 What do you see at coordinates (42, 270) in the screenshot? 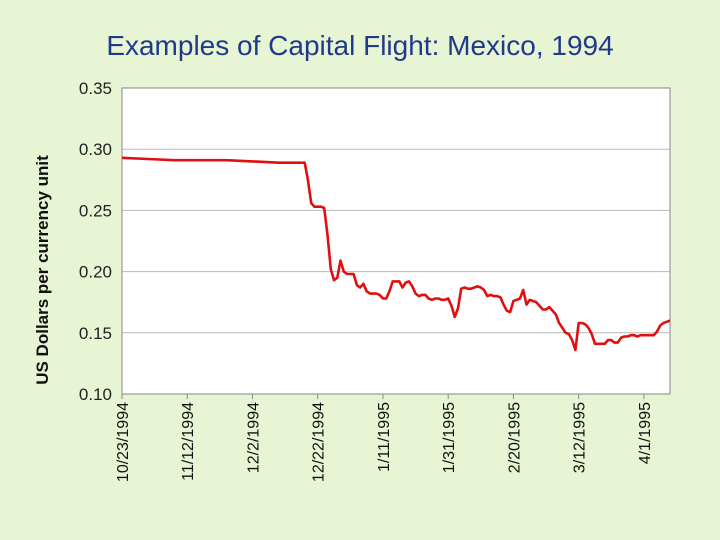
I see `y-axis-label: US Dollars per currency unit` at bounding box center [42, 270].